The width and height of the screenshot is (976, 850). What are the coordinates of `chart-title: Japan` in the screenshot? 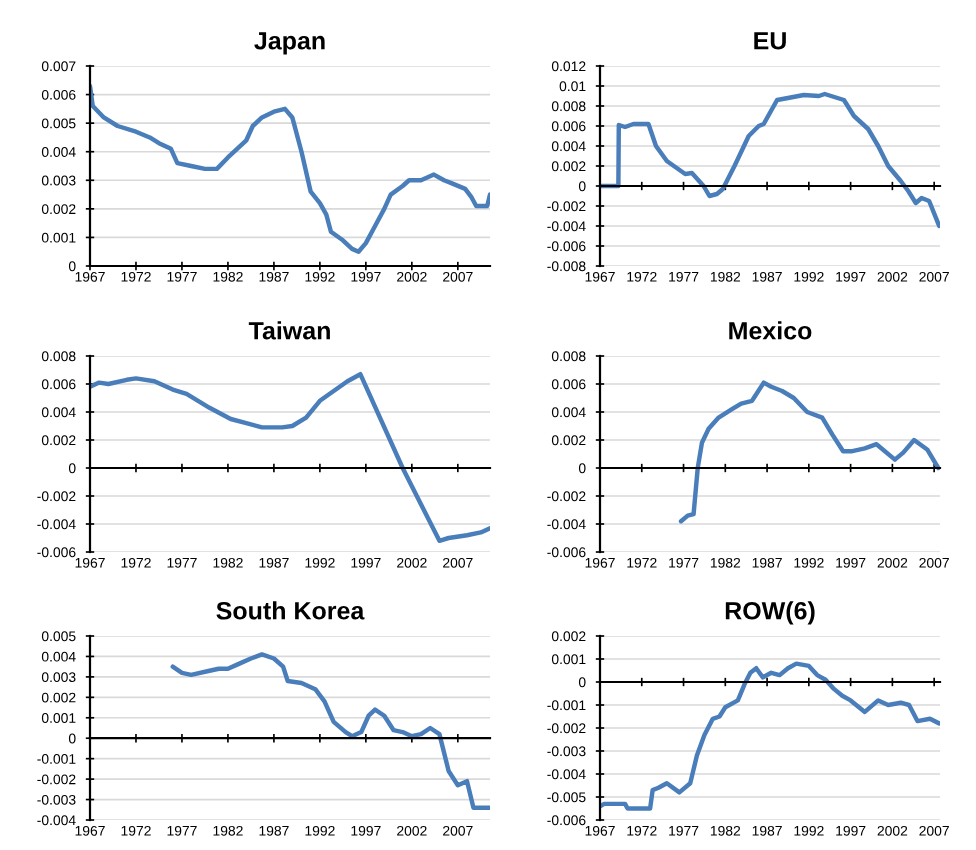 It's located at (289, 43).